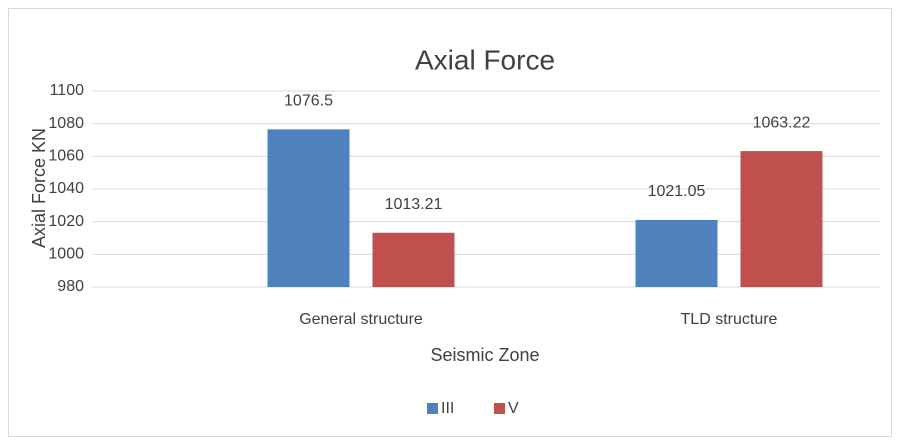 The image size is (900, 441). Describe the element at coordinates (66, 188) in the screenshot. I see `y-tick-label: 1040` at that location.